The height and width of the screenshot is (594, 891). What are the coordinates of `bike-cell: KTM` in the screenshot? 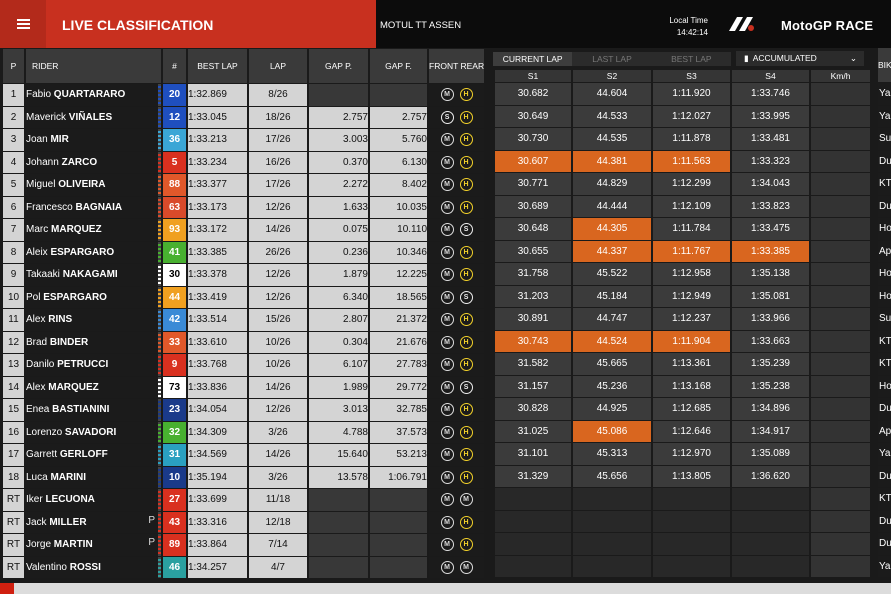 It's located at (884, 499).